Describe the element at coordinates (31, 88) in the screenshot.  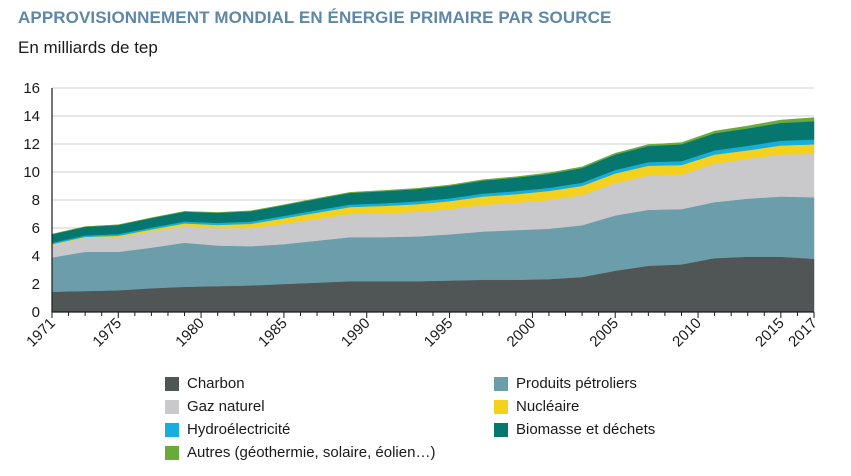
I see `y-tick-label-16: 16` at that location.